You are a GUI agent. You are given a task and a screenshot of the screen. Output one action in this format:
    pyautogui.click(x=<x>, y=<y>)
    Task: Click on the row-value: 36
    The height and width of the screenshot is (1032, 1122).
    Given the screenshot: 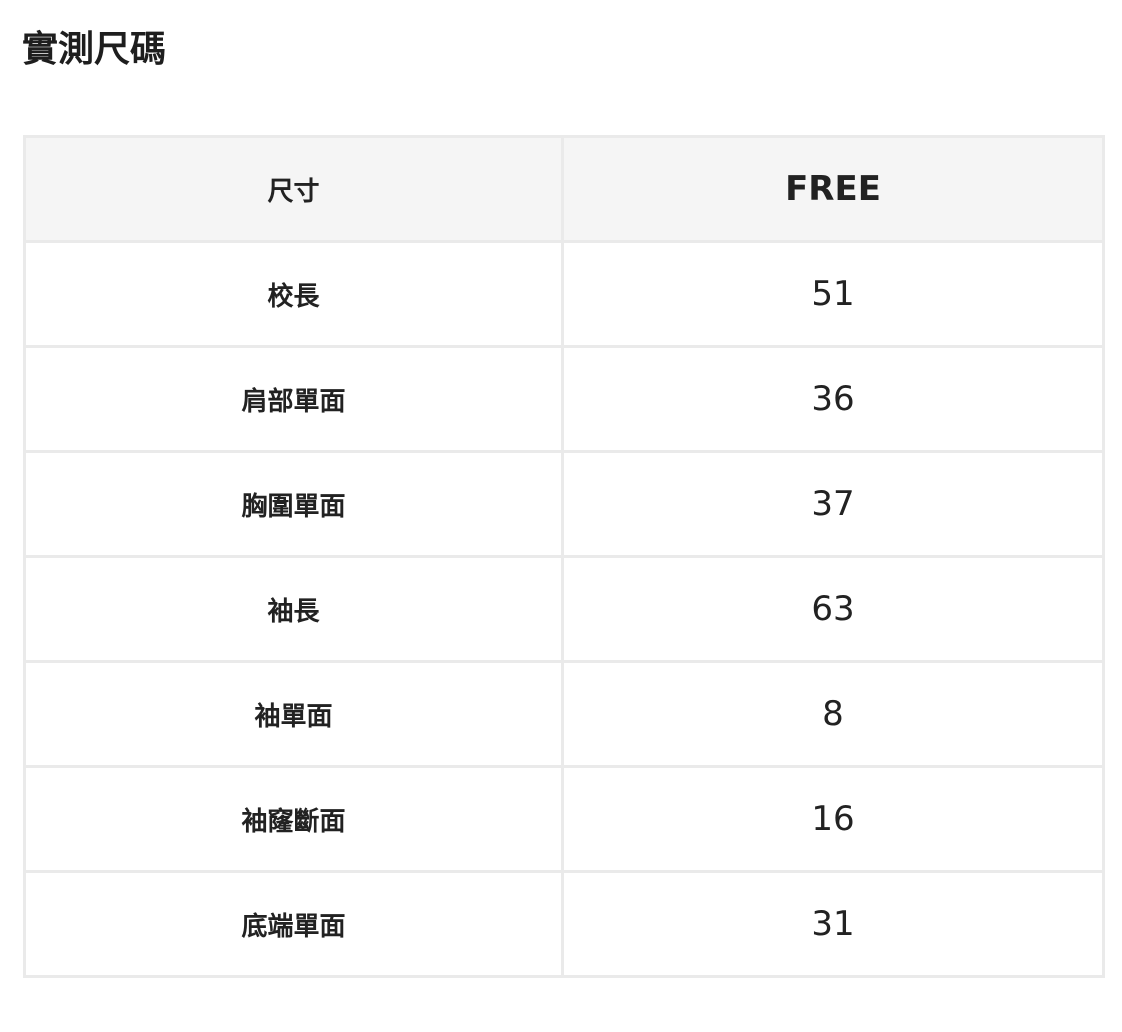 What is the action you would take?
    pyautogui.click(x=833, y=399)
    